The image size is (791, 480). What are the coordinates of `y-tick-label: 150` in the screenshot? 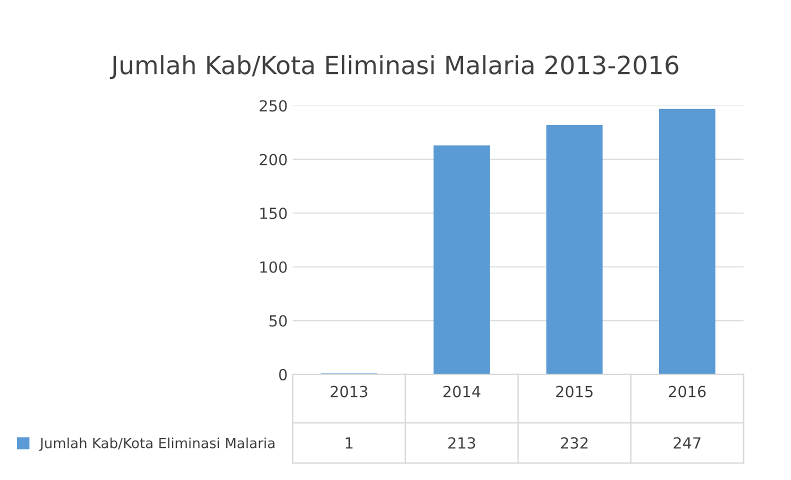 It's located at (273, 214).